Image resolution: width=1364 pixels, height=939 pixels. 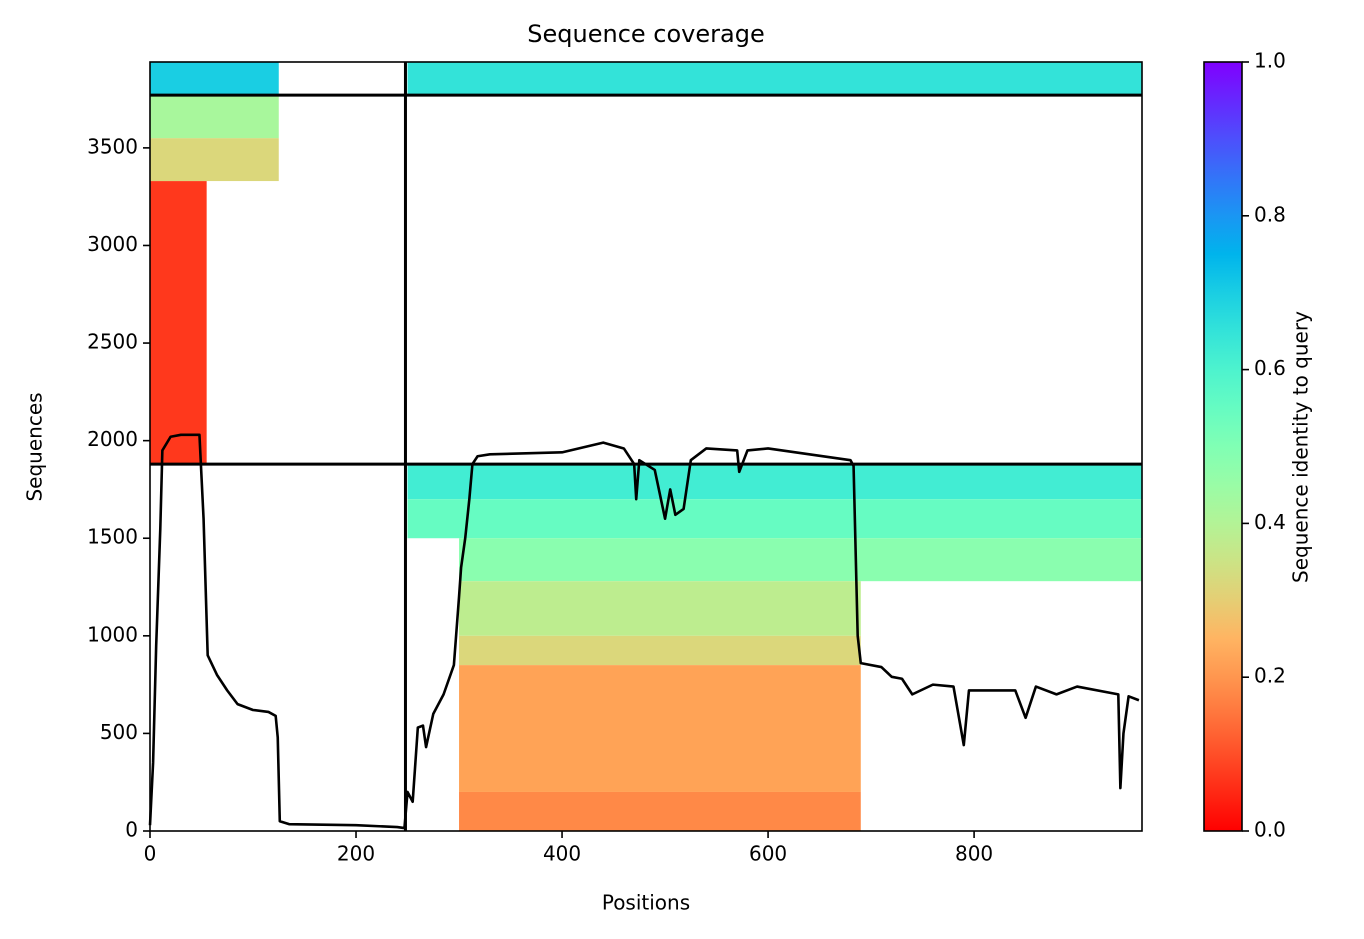 I want to click on y-axis-label: Sequences, so click(x=35, y=446).